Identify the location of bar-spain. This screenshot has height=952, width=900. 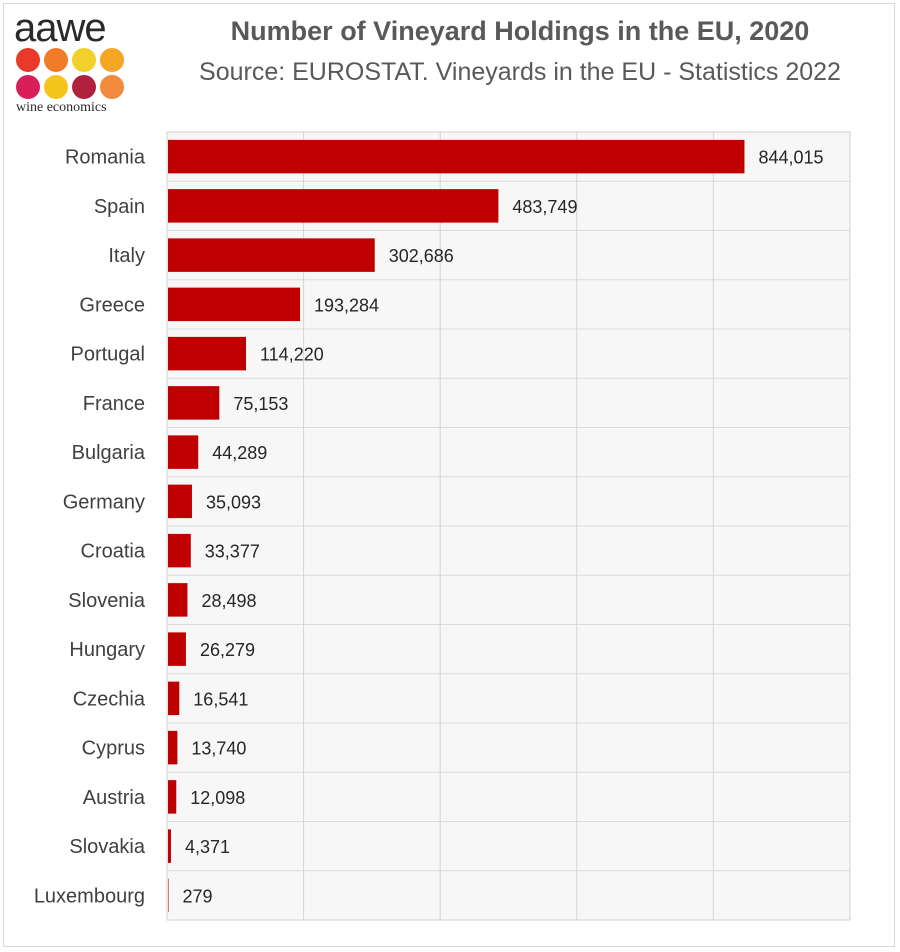
(333, 206).